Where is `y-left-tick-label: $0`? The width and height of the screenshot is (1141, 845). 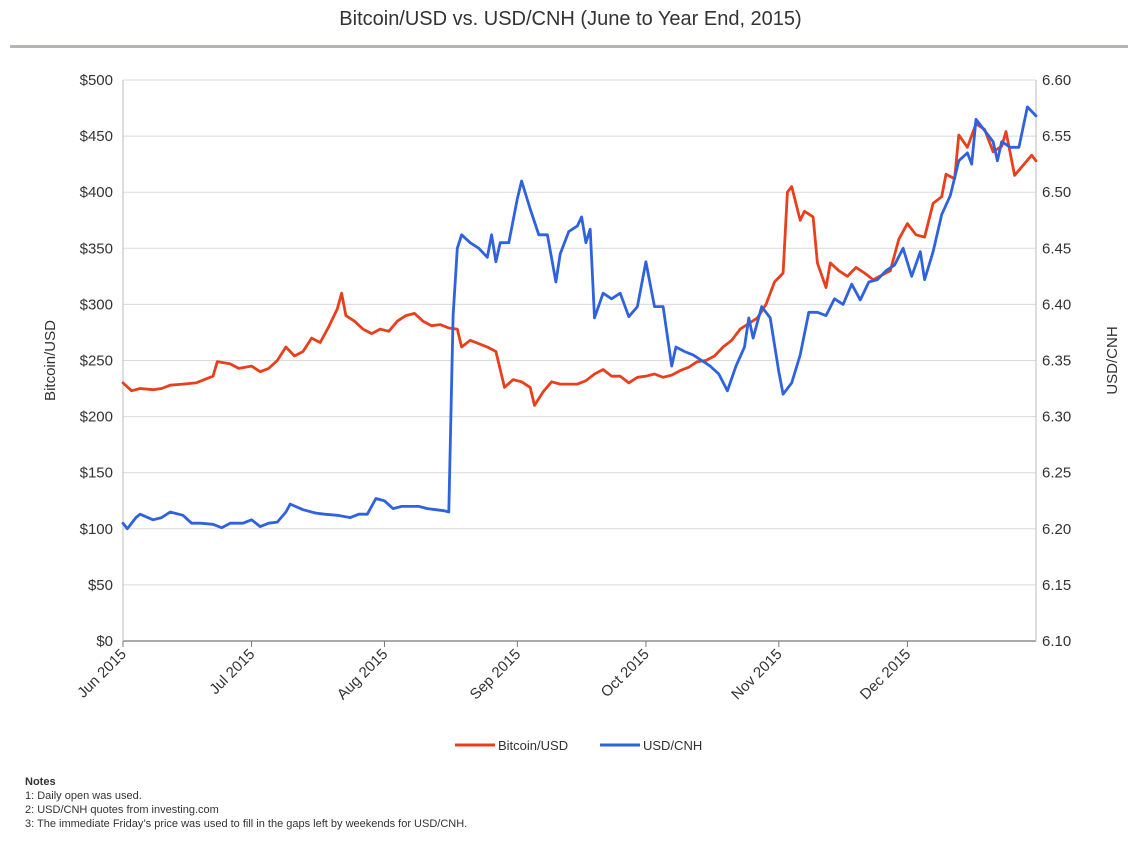
y-left-tick-label: $0 is located at coordinates (104, 641).